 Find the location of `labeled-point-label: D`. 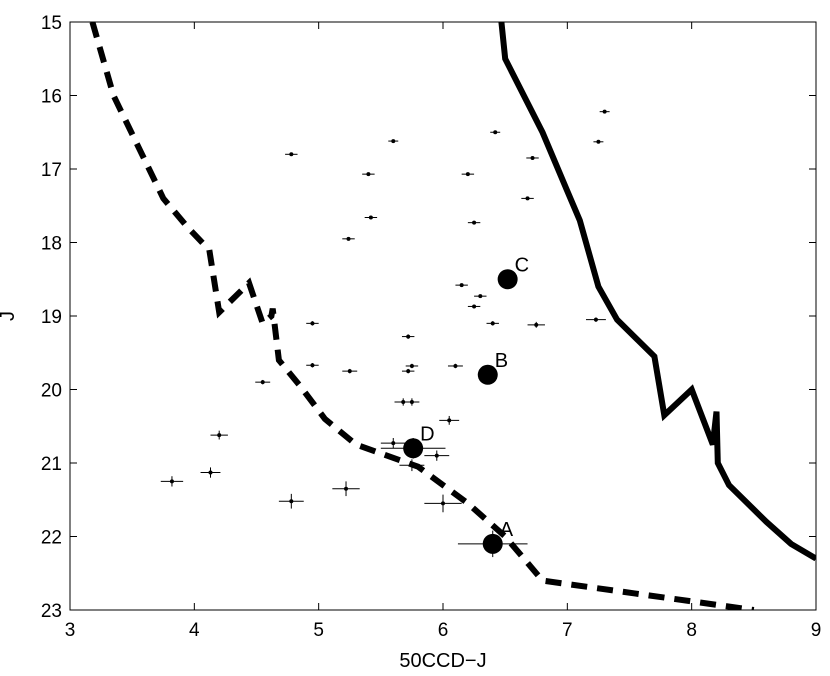

labeled-point-label: D is located at coordinates (427, 434).